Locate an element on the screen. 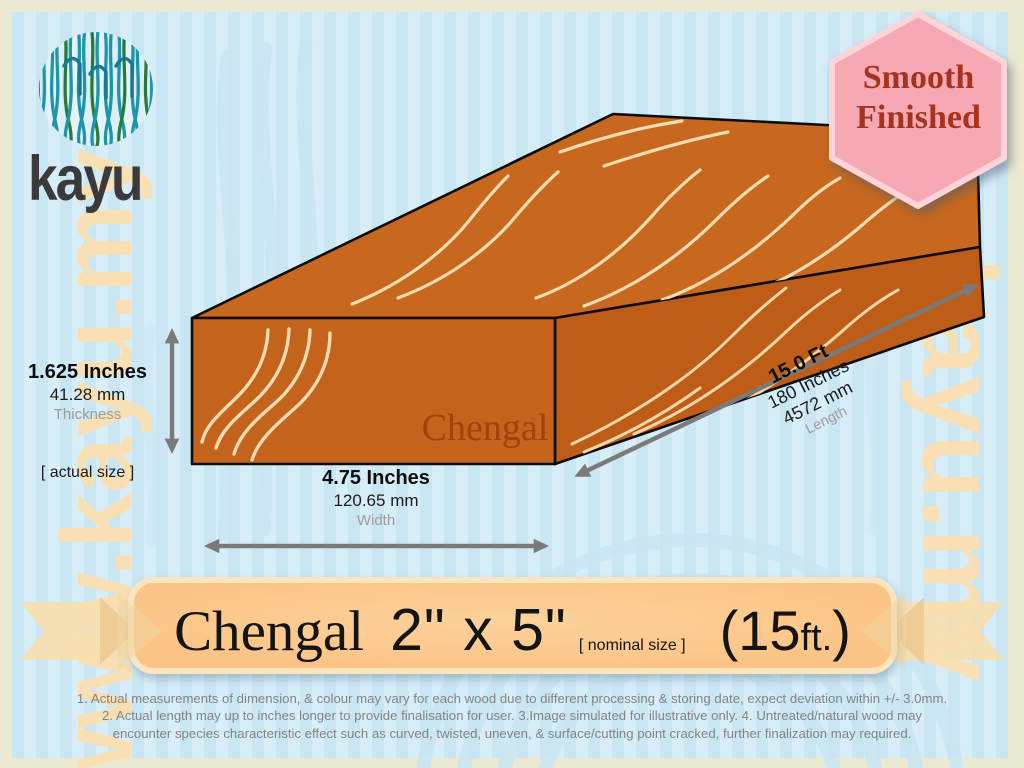  banner-length: (15ft.) is located at coordinates (785, 630).